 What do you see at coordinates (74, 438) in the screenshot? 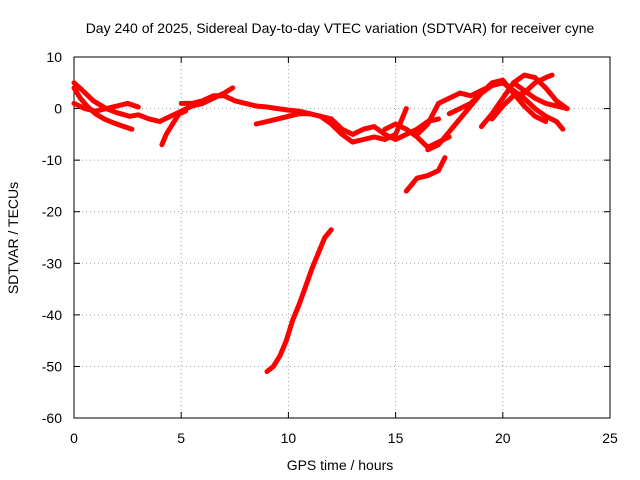
I see `x-tick-label: 0` at bounding box center [74, 438].